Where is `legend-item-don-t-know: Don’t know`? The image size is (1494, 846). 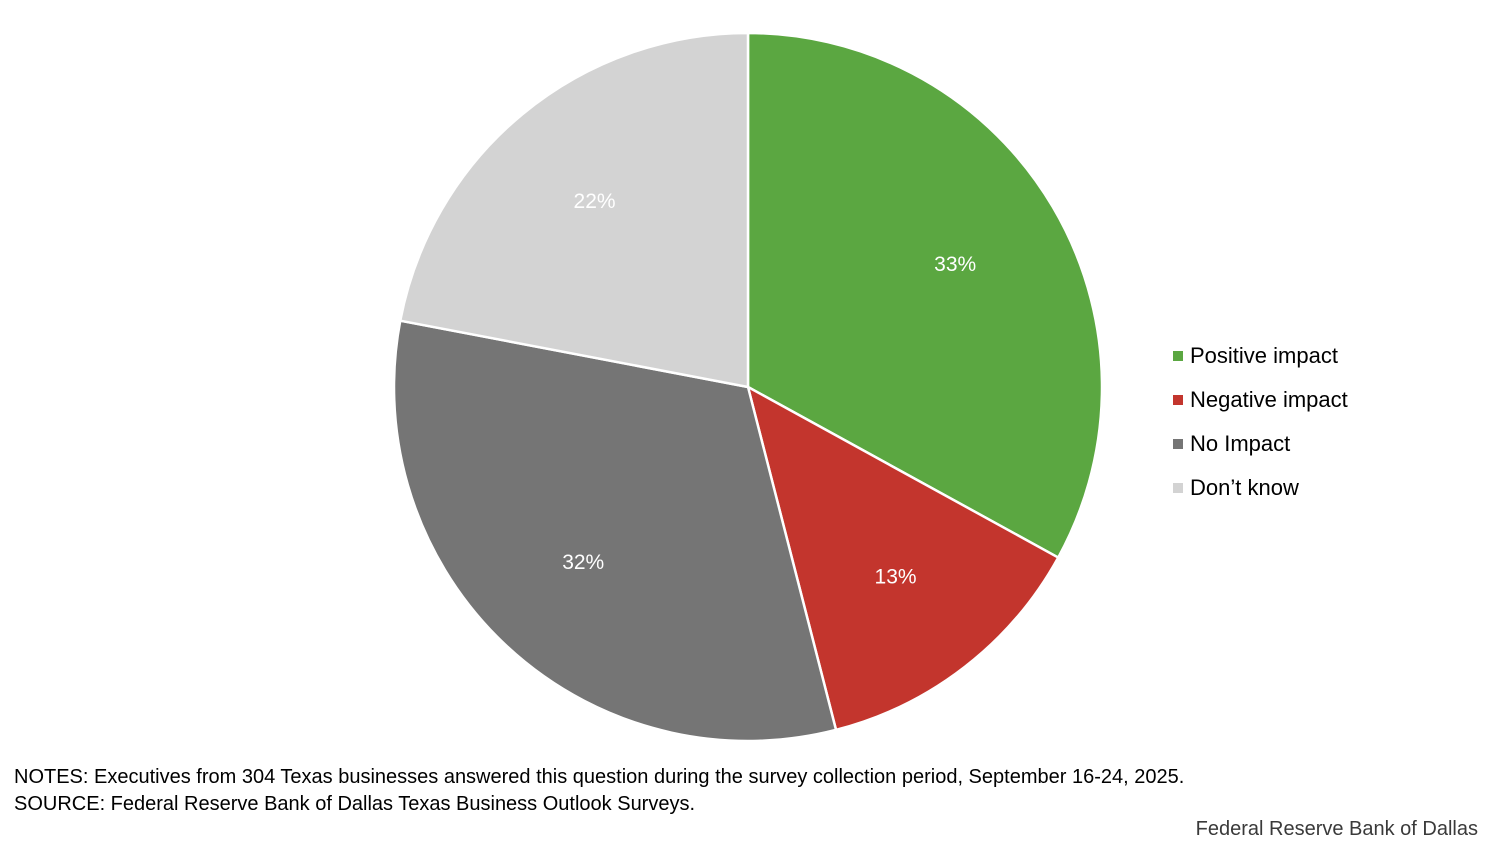 legend-item-don-t-know: Don’t know is located at coordinates (1260, 488).